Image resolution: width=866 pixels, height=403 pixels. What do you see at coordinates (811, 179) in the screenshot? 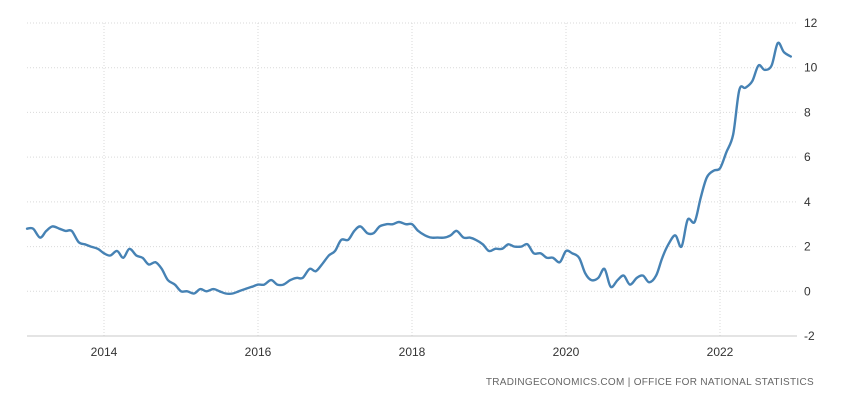
I see `y-axis: -2 0 2 4 6 8 10 12` at bounding box center [811, 179].